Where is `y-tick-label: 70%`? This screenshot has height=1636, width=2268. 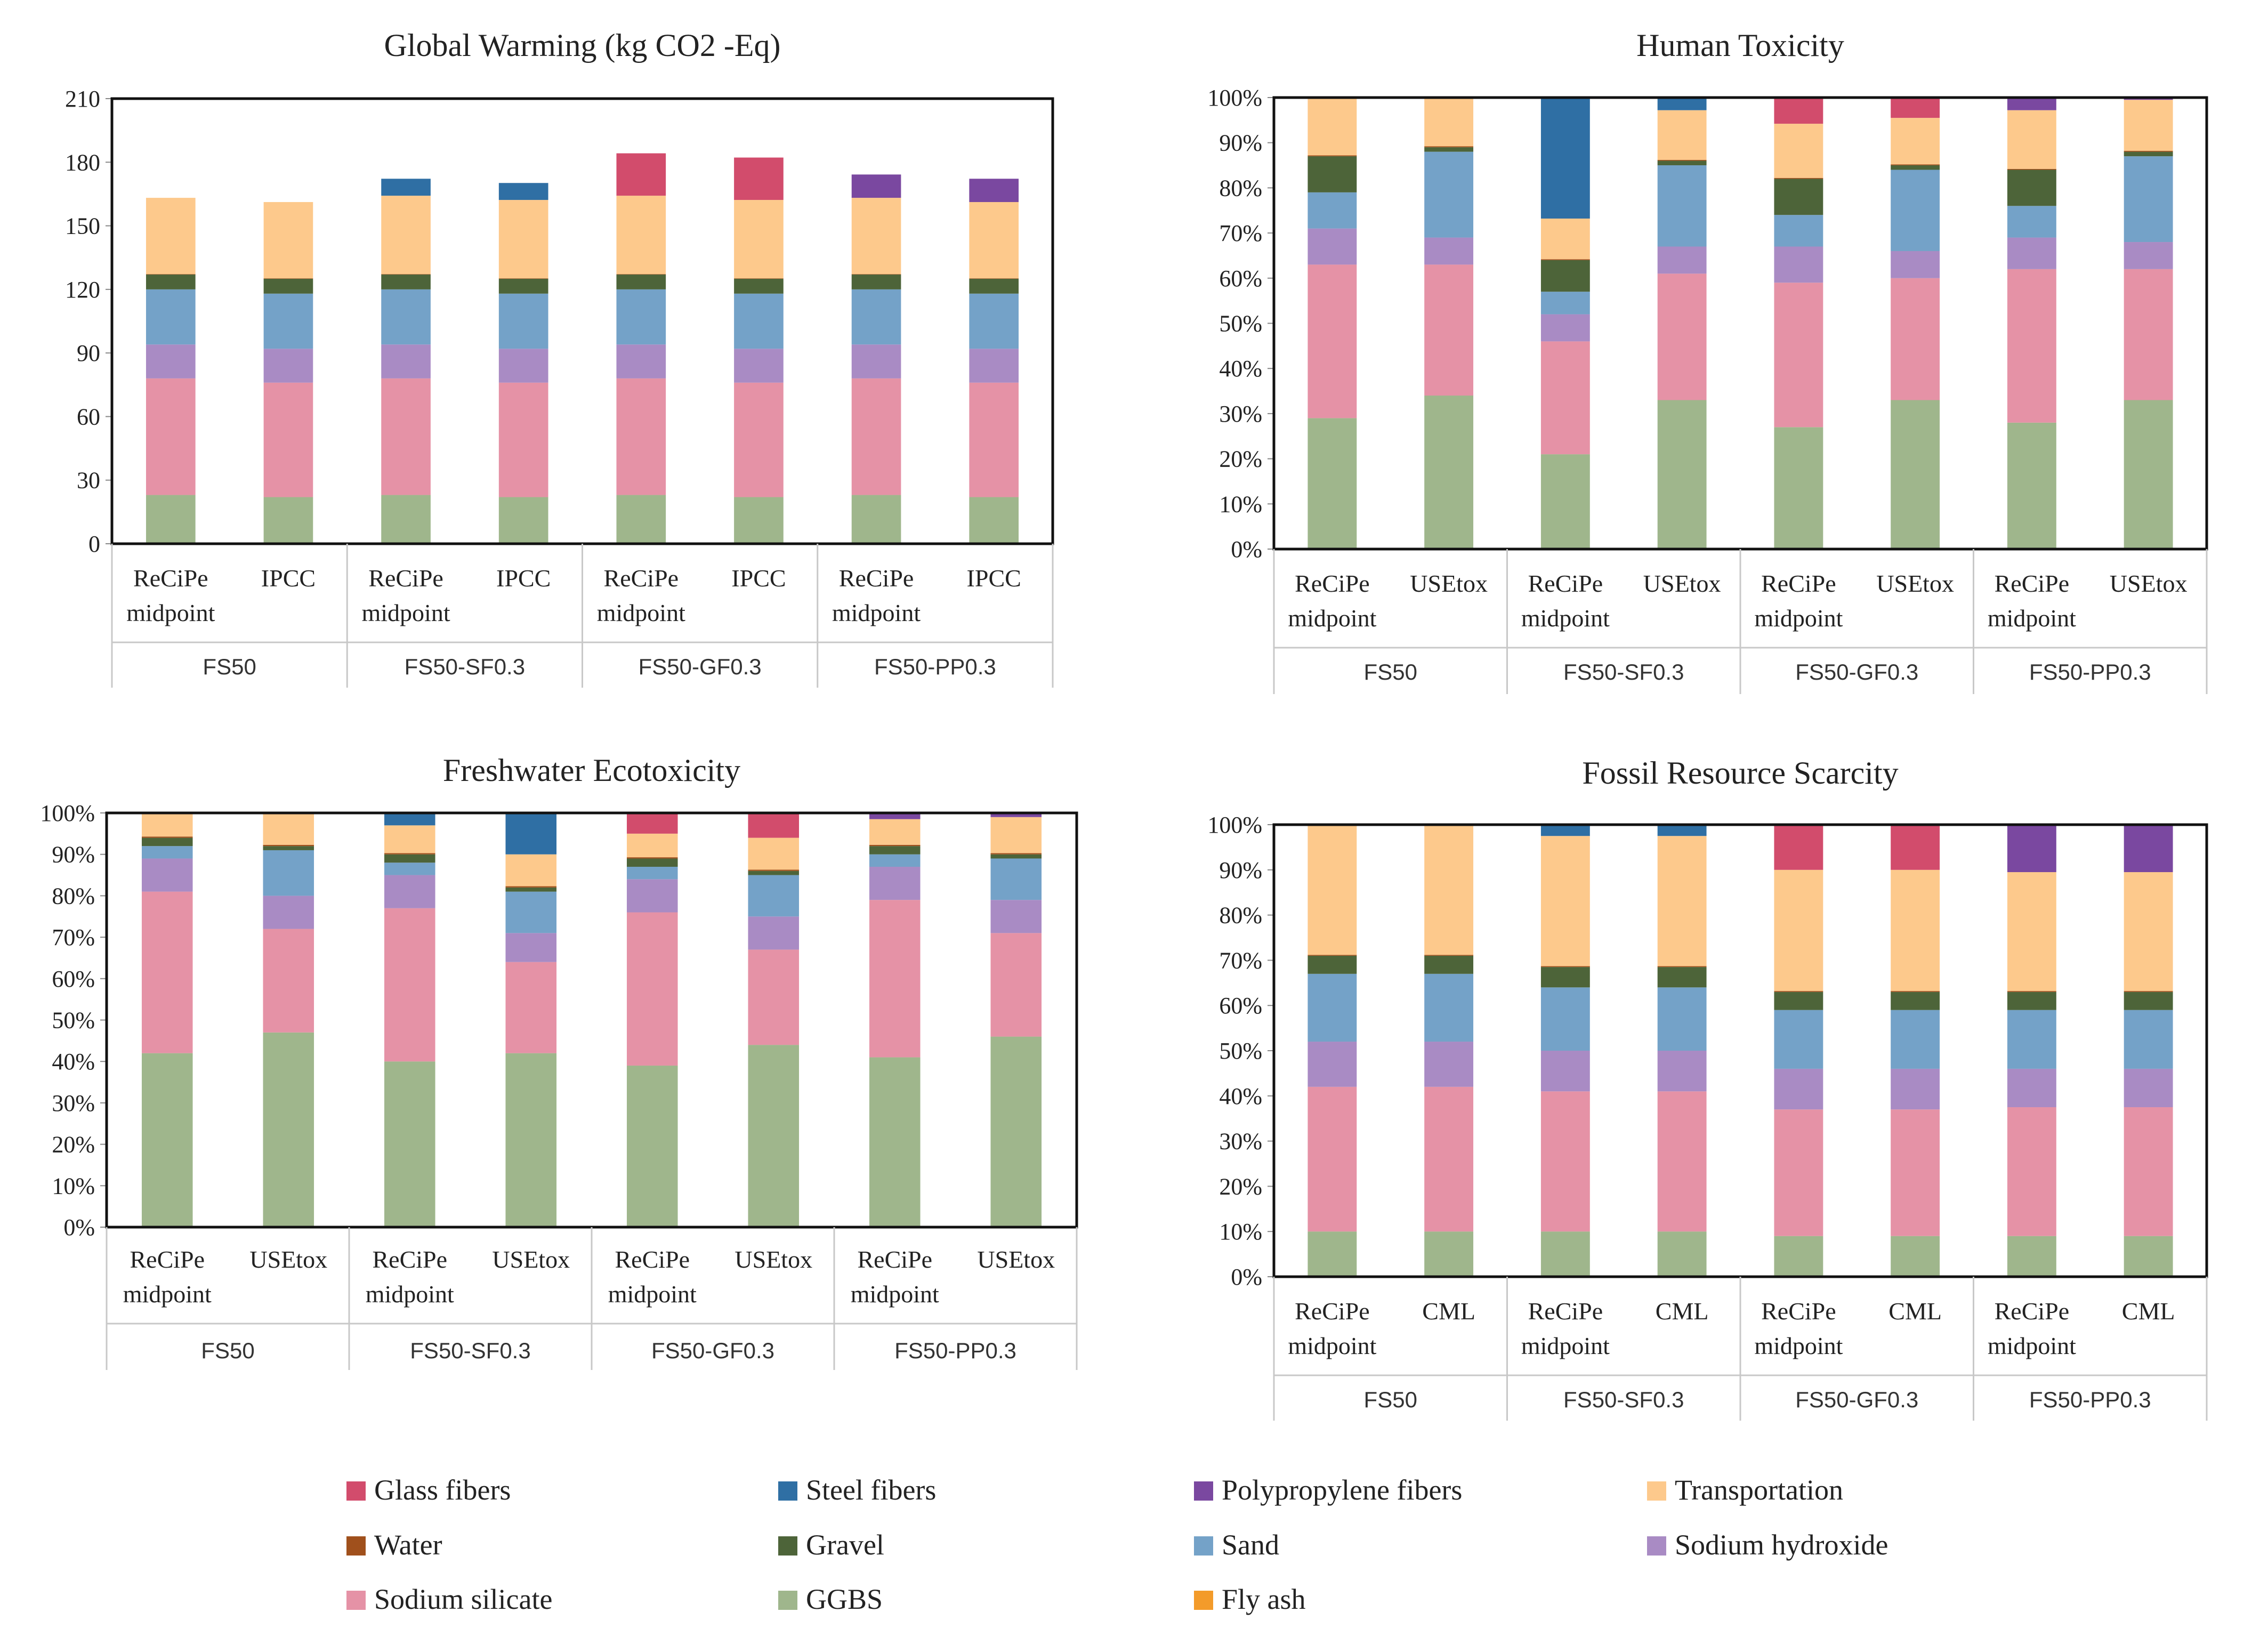
y-tick-label: 70% is located at coordinates (74, 937).